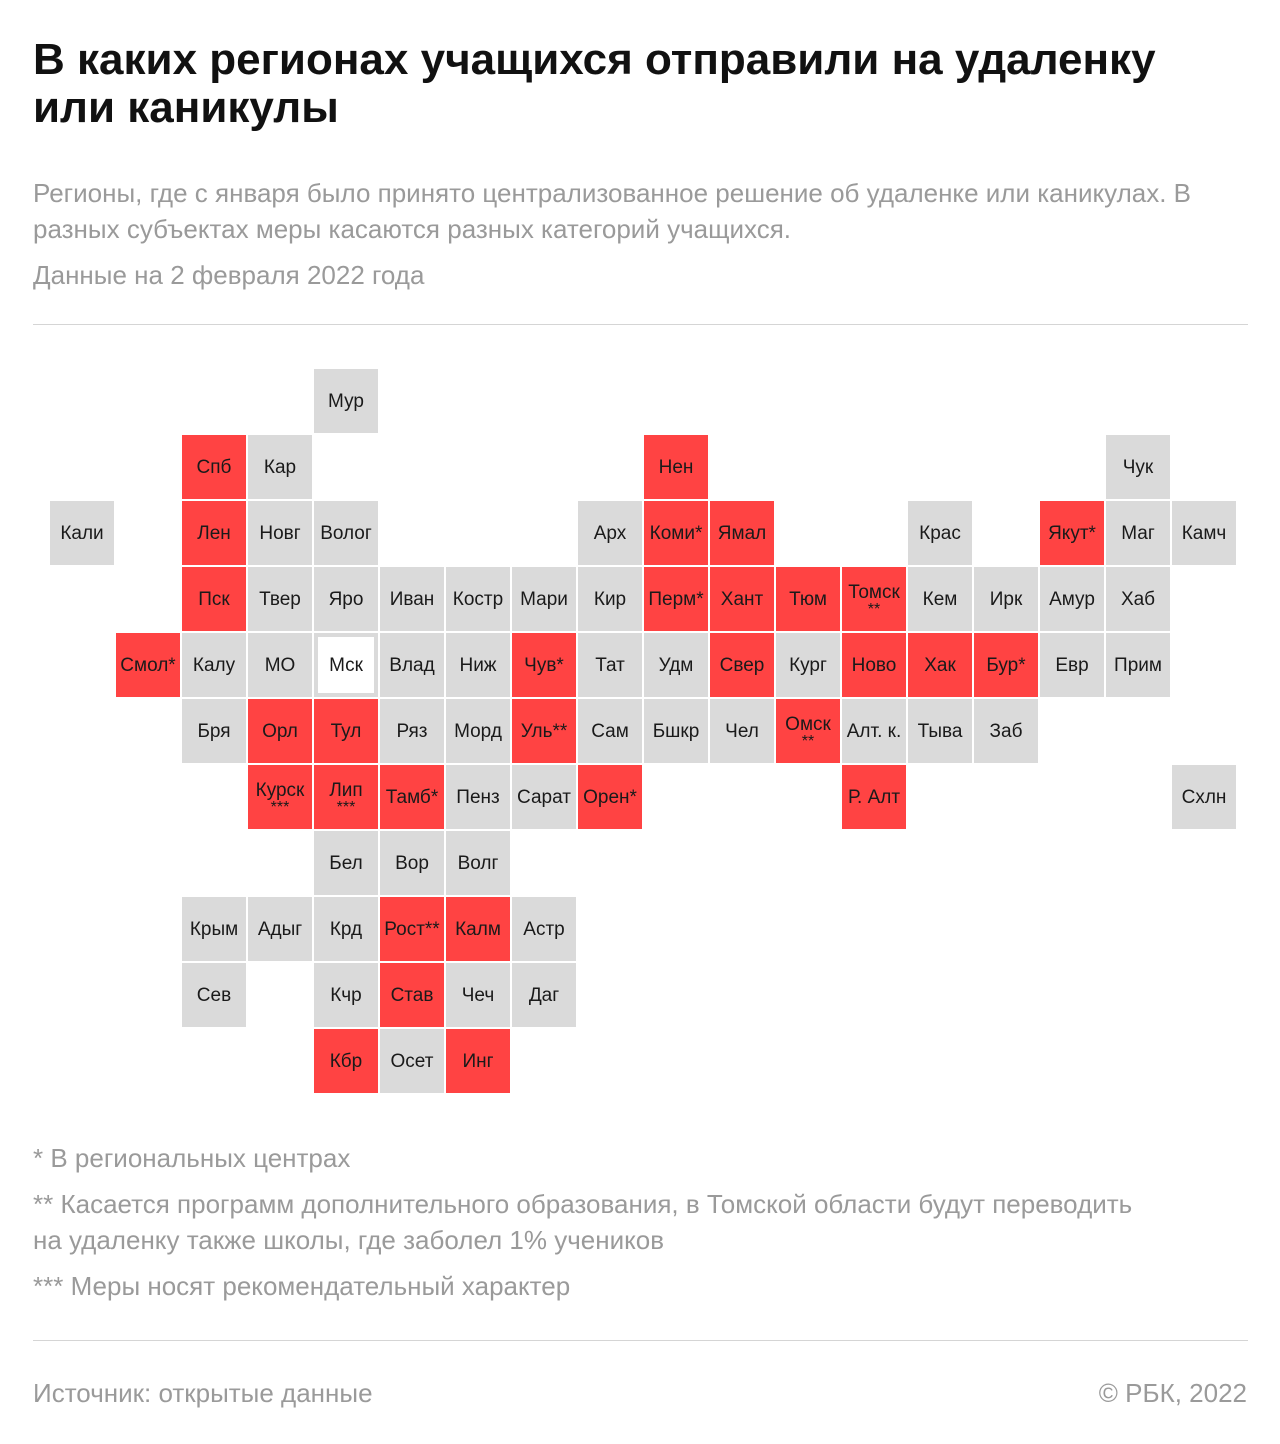  I want to click on region-label: Бшкр, so click(676, 731).